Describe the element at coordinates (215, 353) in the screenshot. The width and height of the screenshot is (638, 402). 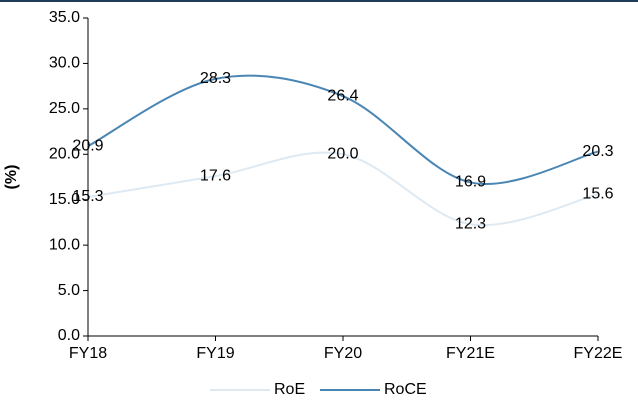
I see `x-tick-label: FY19` at that location.